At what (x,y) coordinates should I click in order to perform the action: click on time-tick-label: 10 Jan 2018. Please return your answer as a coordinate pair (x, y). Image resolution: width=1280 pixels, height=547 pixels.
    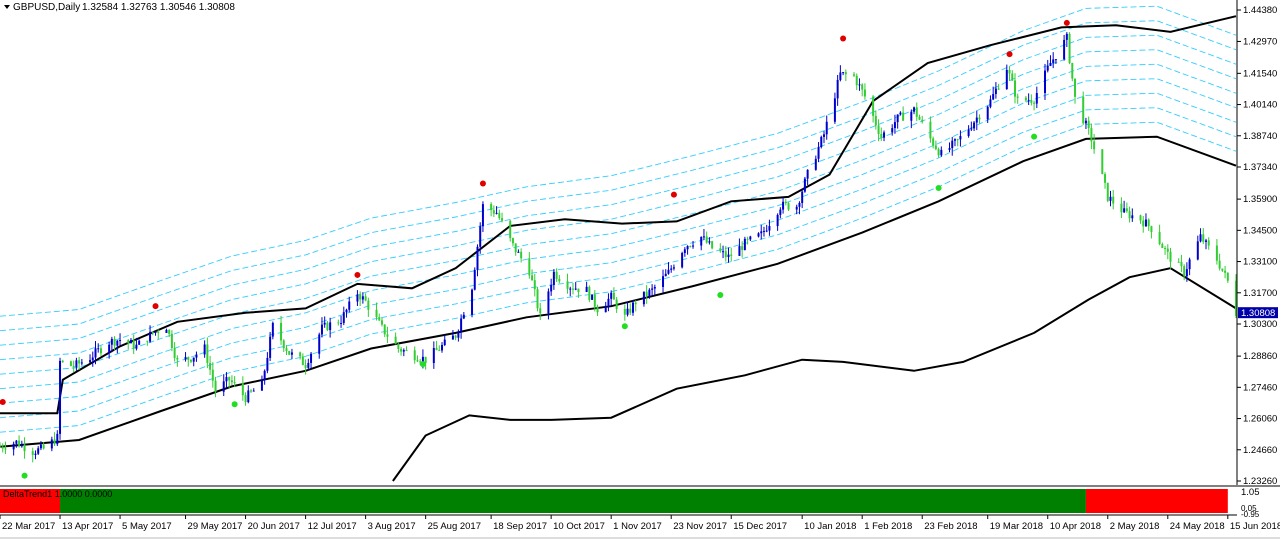
    Looking at the image, I should click on (830, 526).